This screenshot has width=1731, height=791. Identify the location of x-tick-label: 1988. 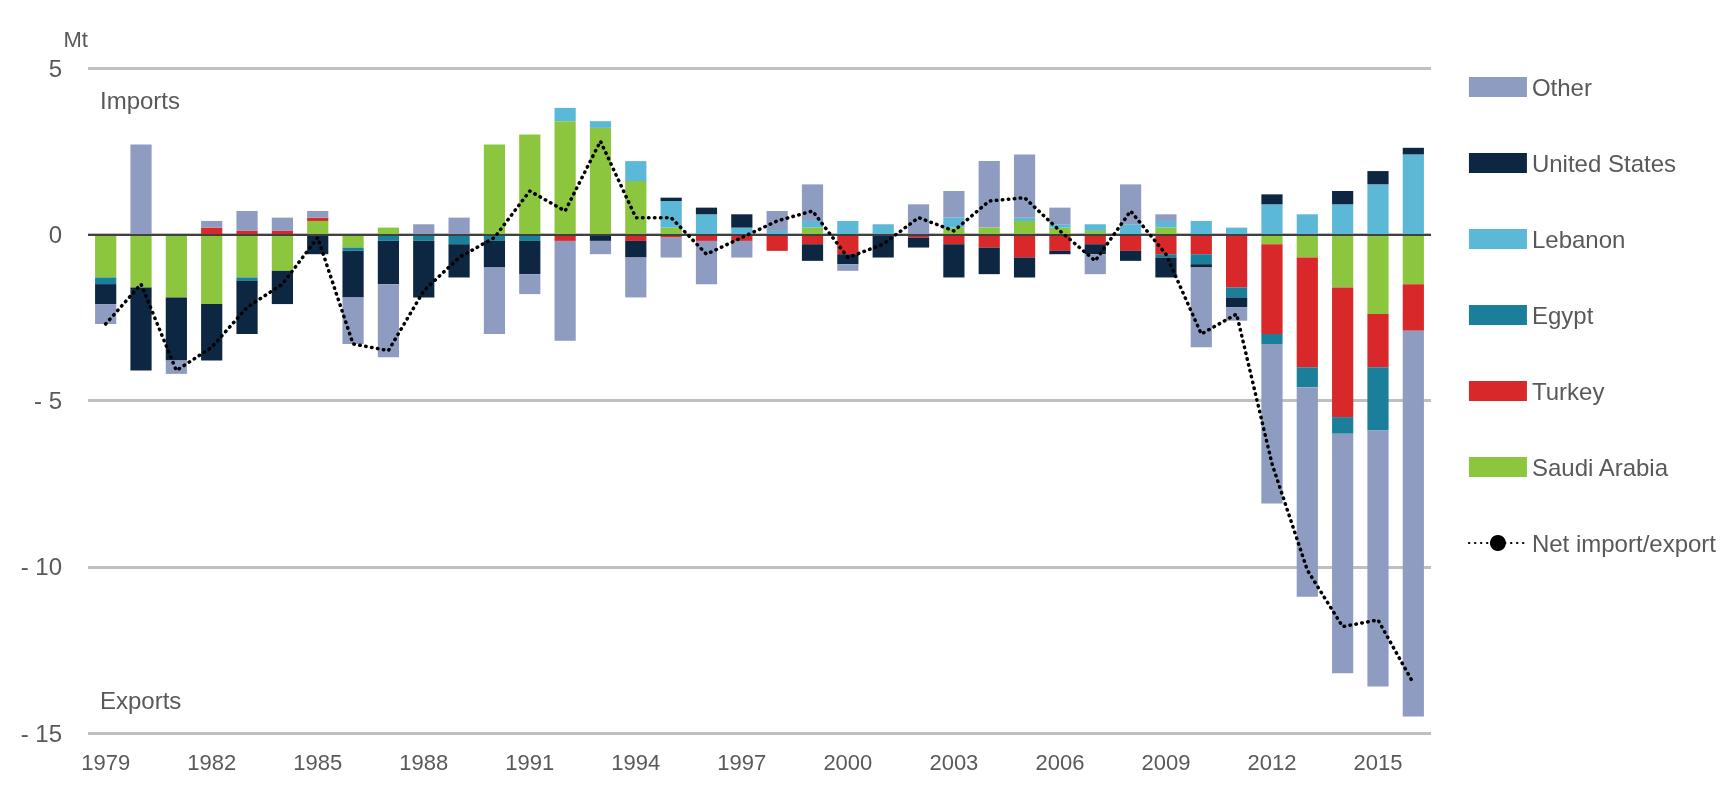
(424, 762).